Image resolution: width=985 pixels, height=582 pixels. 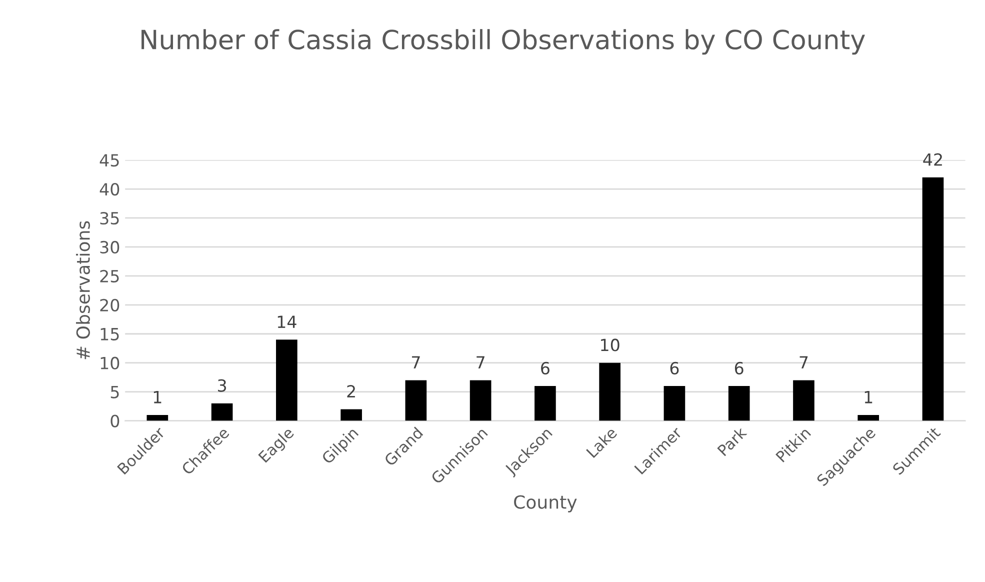 What do you see at coordinates (351, 391) in the screenshot?
I see `data-label: 2` at bounding box center [351, 391].